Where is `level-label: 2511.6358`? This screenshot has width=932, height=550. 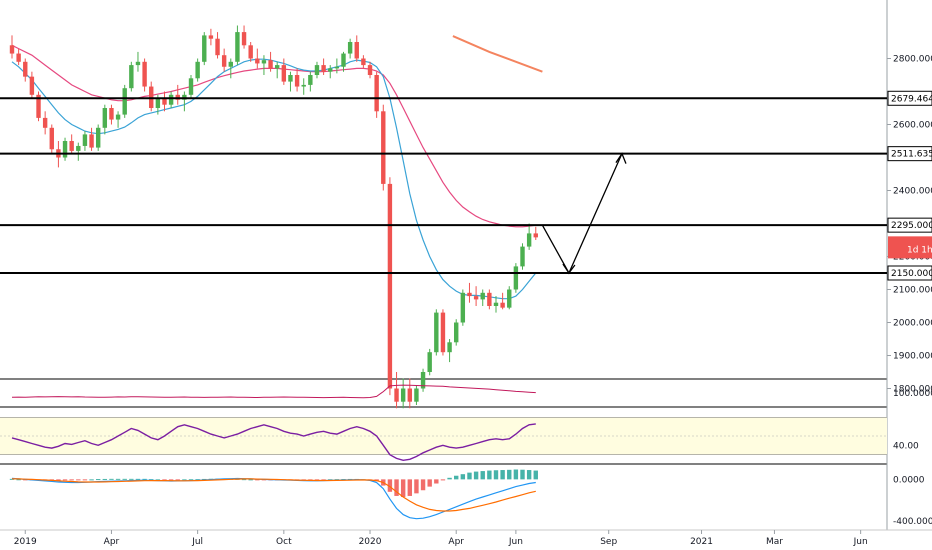 level-label: 2511.6358 is located at coordinates (911, 155).